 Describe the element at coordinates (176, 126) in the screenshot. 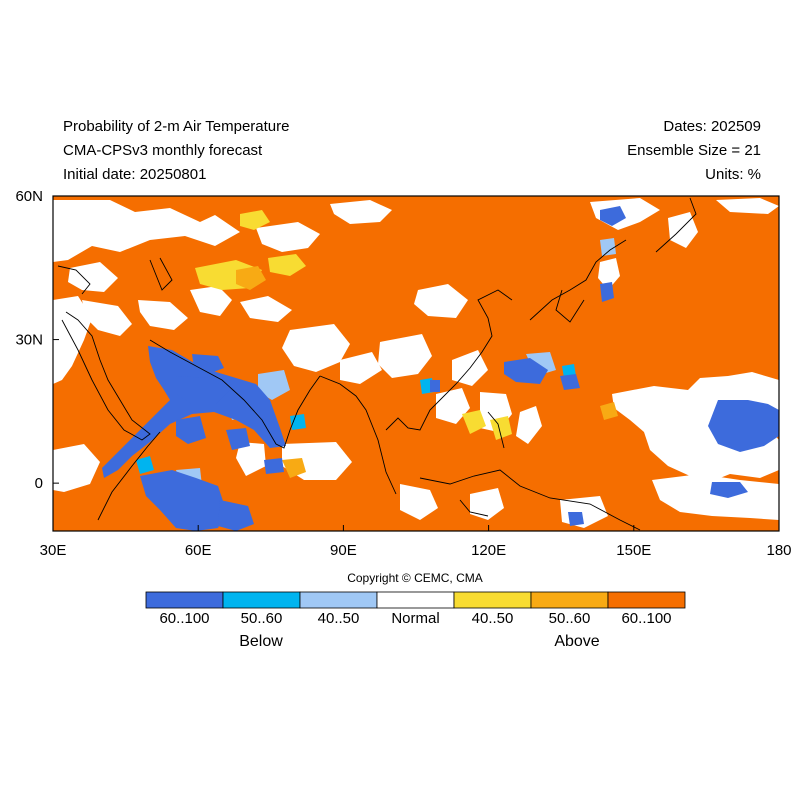

I see `title-line-1: Probability of 2-m Air Temperature` at that location.